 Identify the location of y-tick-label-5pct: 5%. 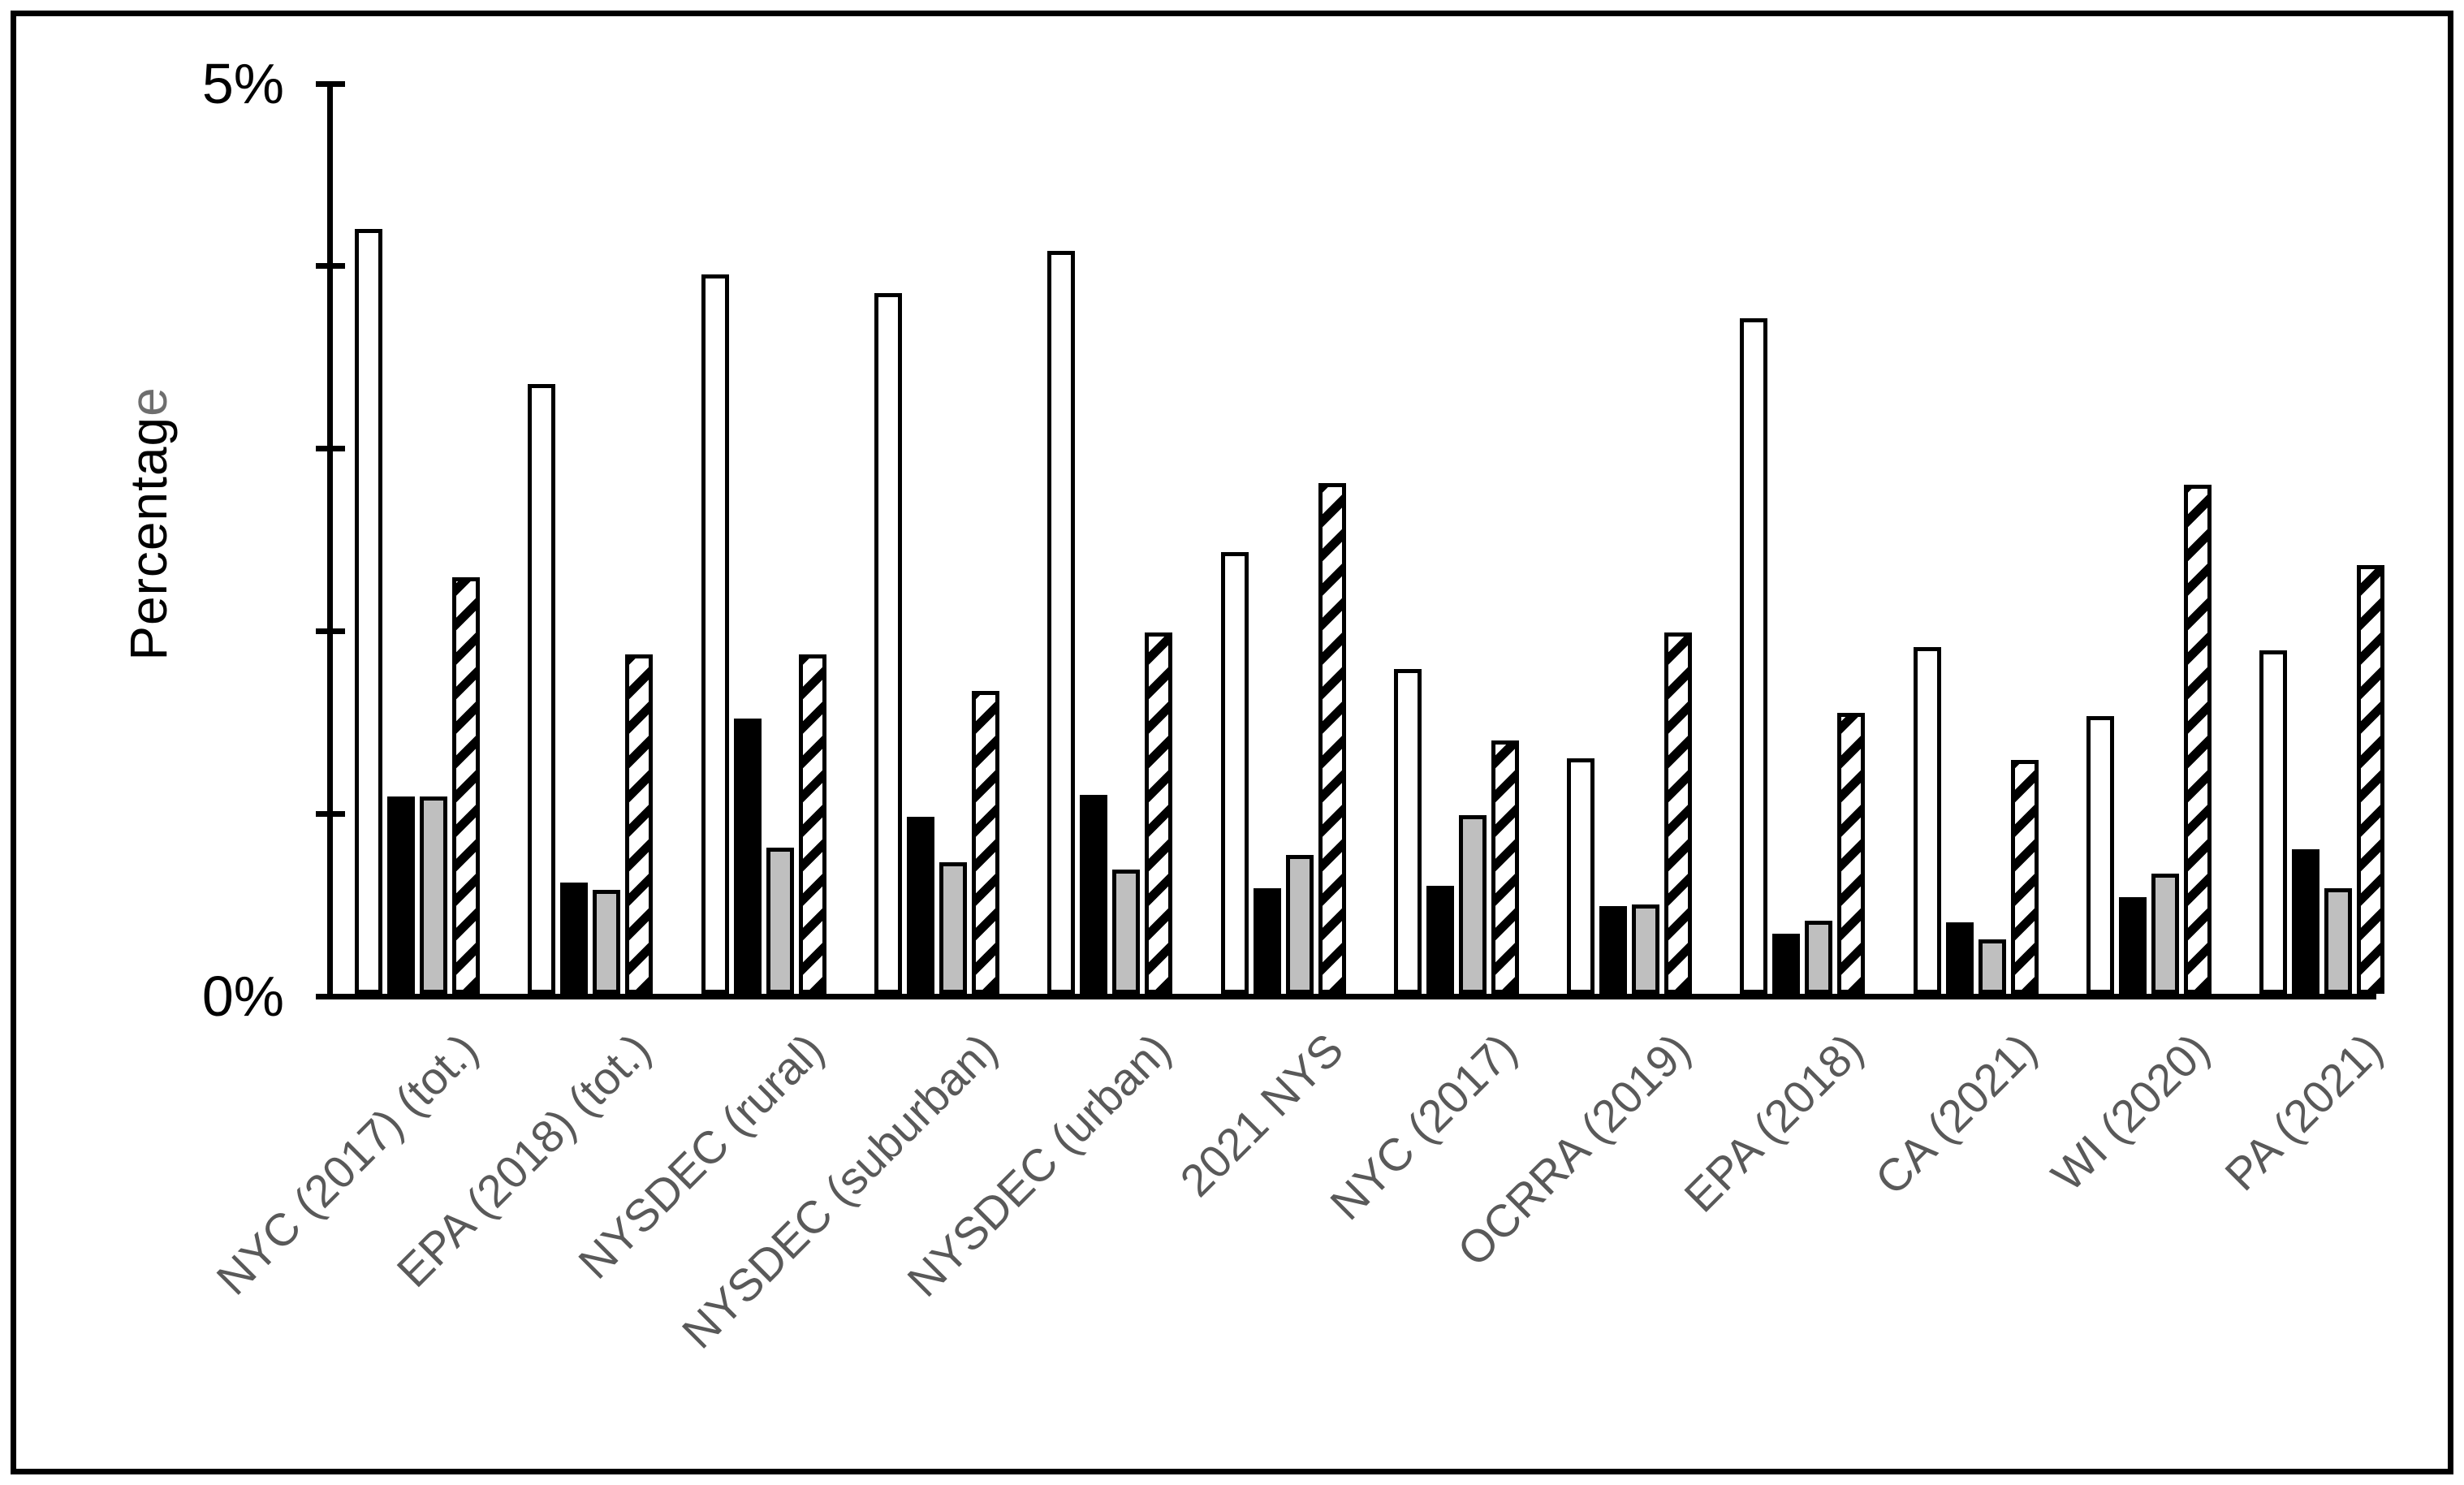
(242, 83).